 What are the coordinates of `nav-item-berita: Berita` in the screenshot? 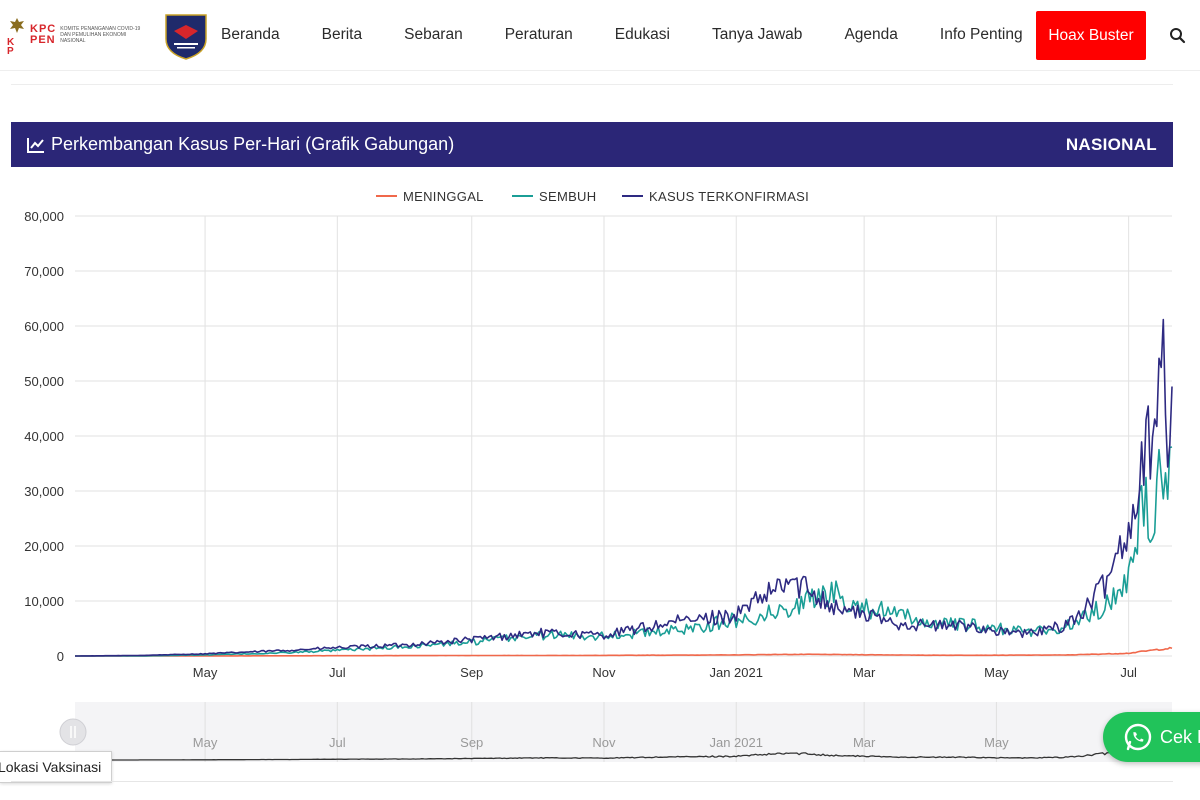 It's located at (342, 34).